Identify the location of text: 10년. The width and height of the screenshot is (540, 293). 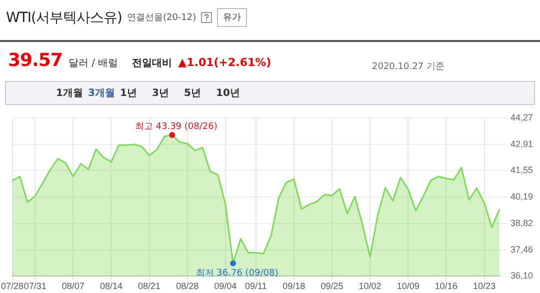
(228, 93).